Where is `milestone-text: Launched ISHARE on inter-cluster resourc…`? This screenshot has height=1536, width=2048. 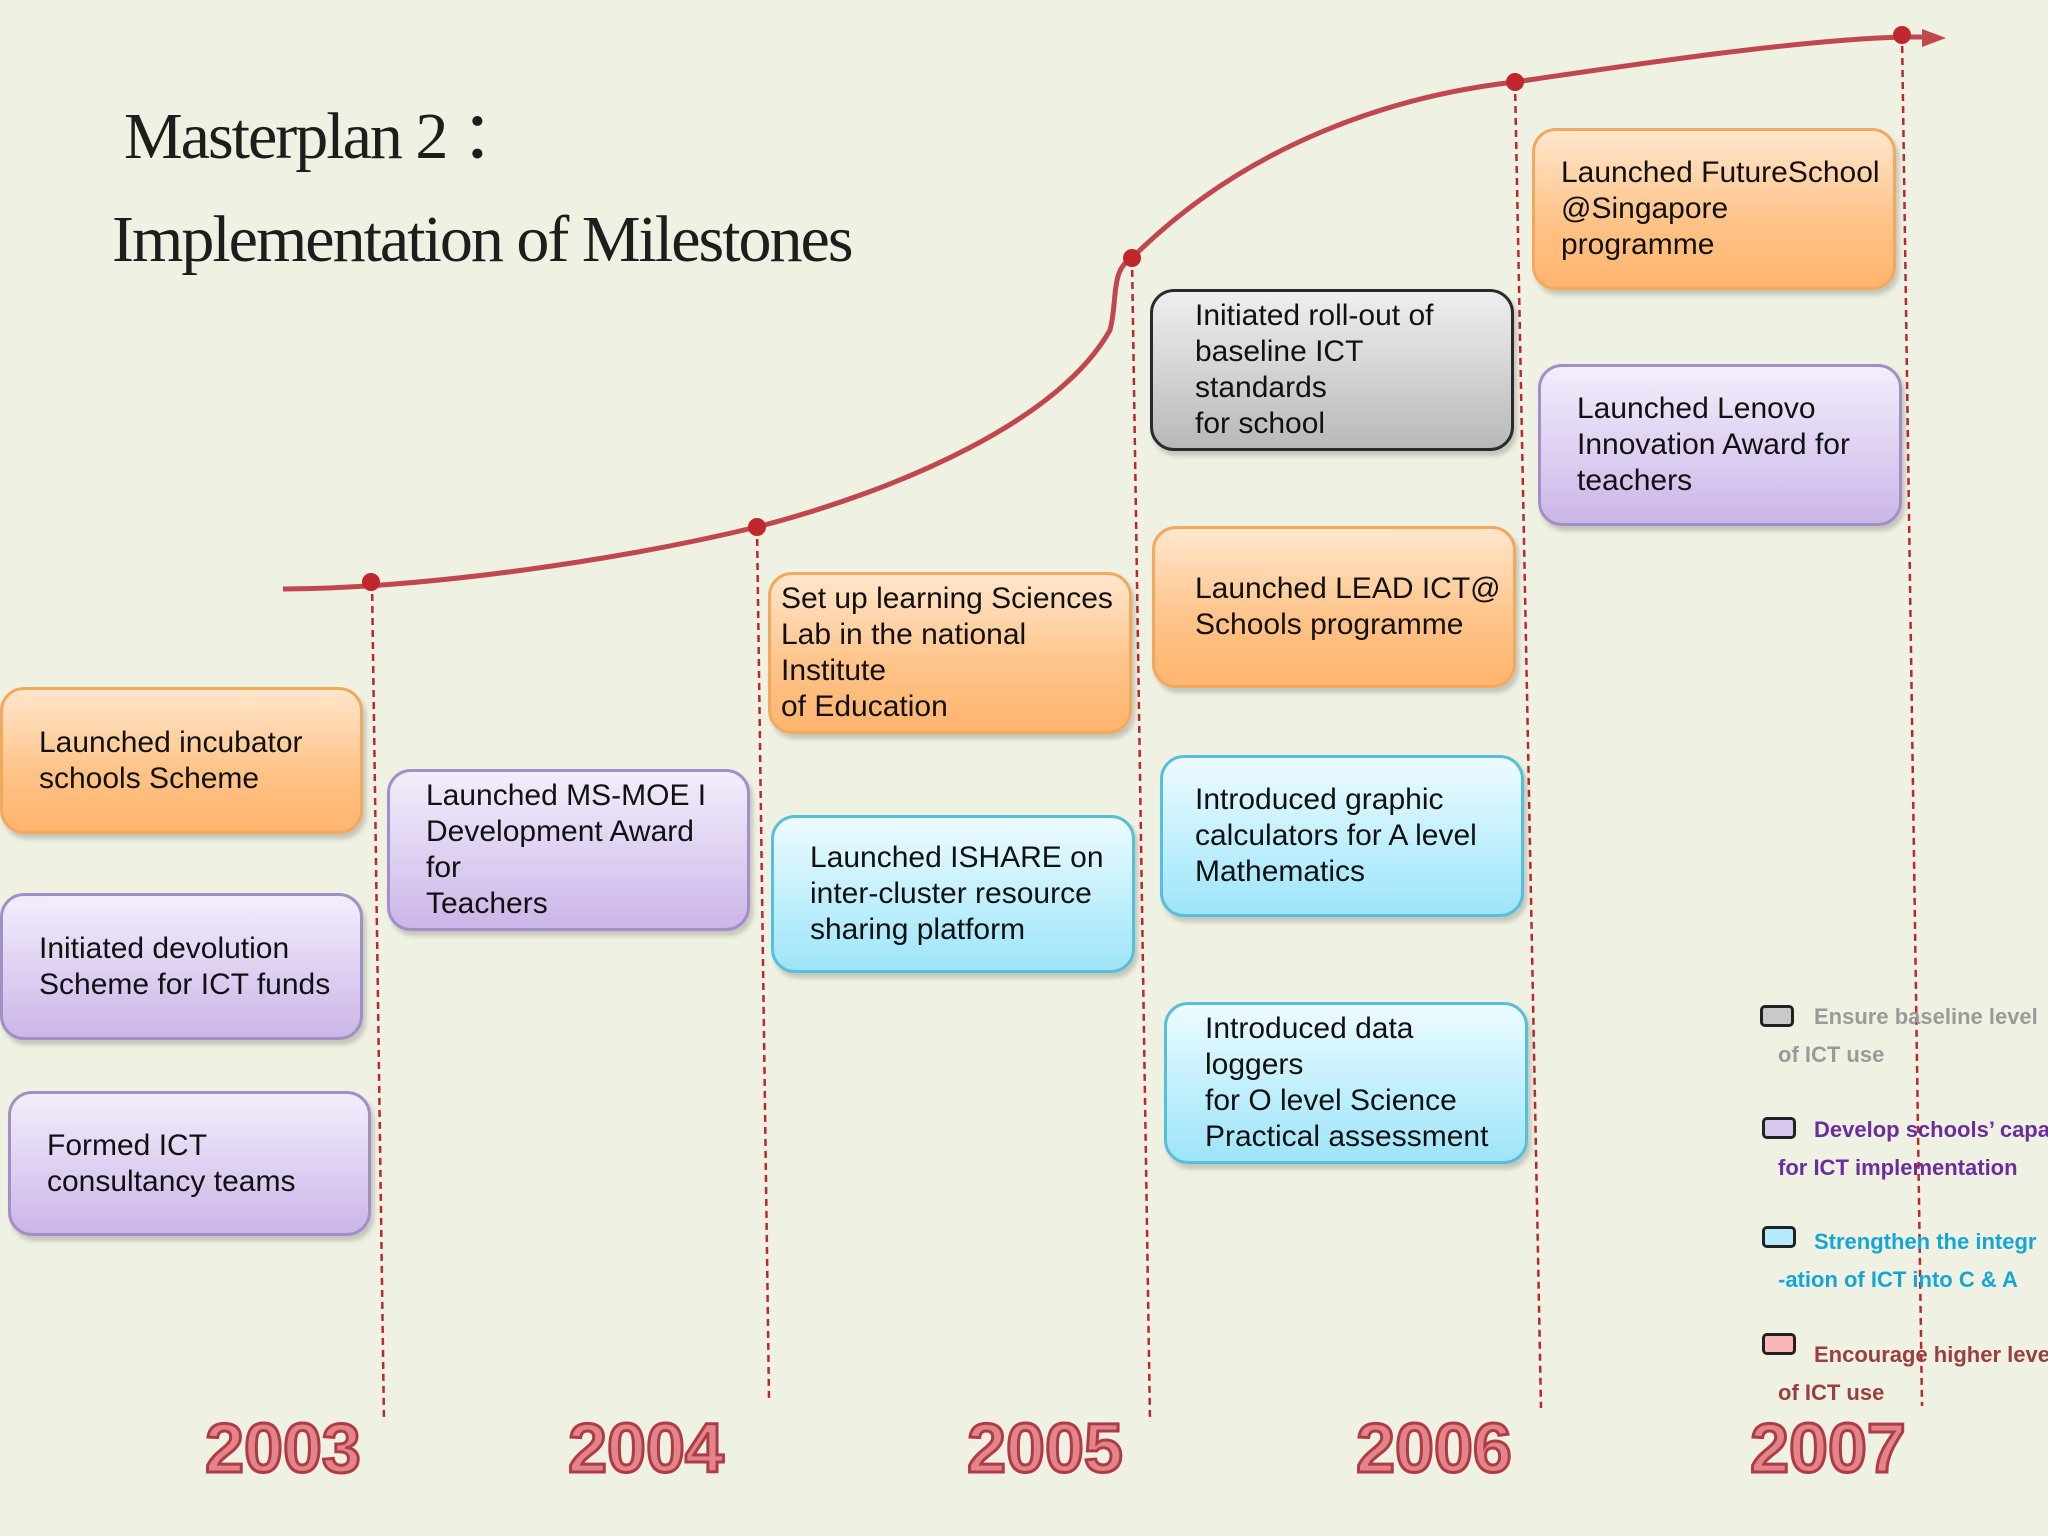 milestone-text: Launched ISHARE on inter-cluster resourc… is located at coordinates (957, 893).